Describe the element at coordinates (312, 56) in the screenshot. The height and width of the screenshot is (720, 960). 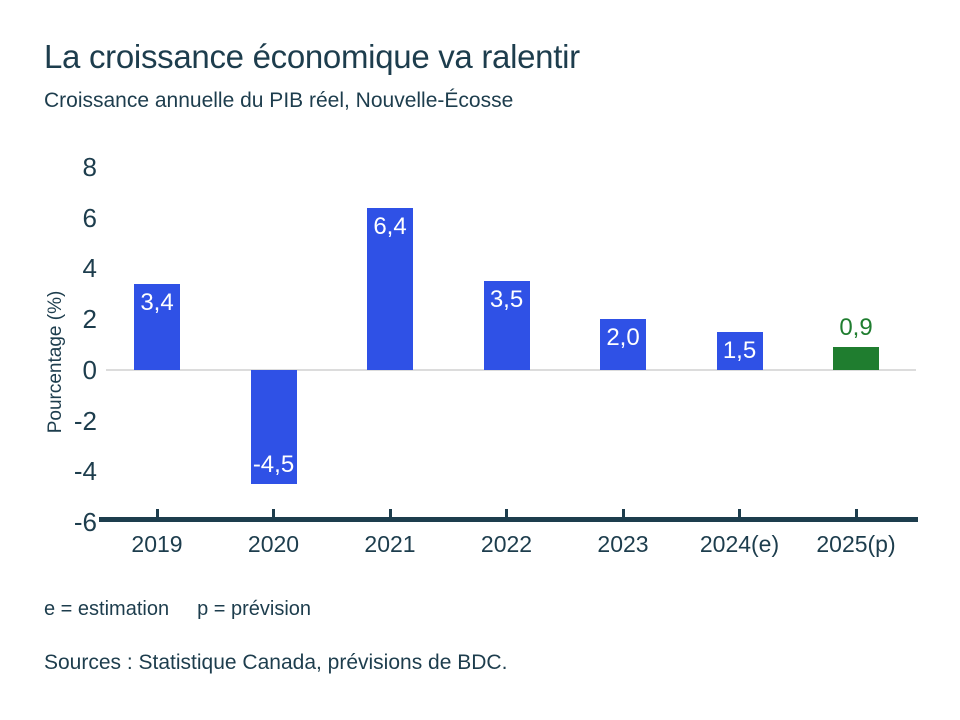
I see `page-title: La croissance économique va ralentir` at that location.